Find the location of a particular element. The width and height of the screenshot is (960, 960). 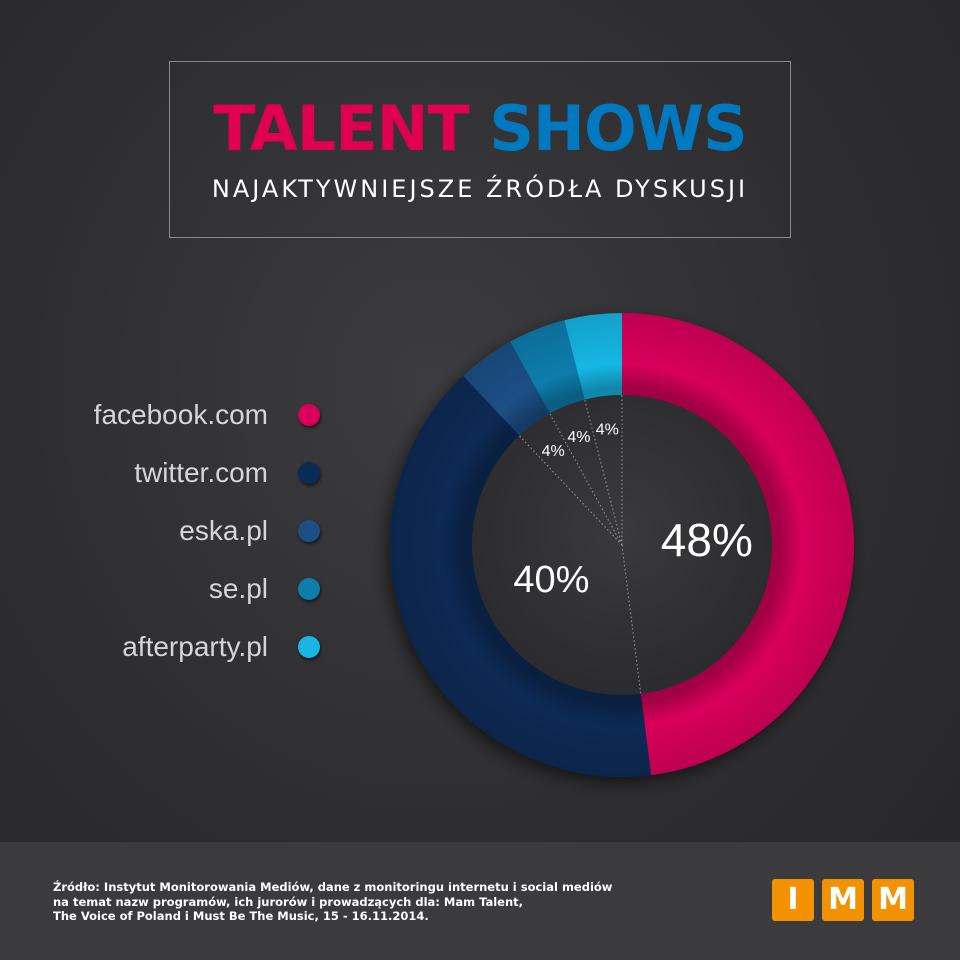

title-word-talent: TALENT is located at coordinates (341, 128).